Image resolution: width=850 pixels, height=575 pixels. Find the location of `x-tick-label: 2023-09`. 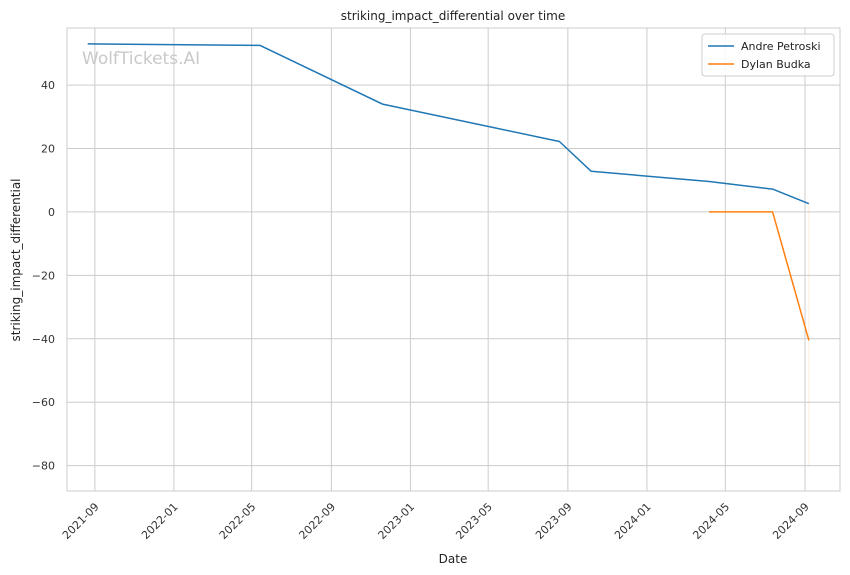

x-tick-label: 2023-09 is located at coordinates (554, 521).